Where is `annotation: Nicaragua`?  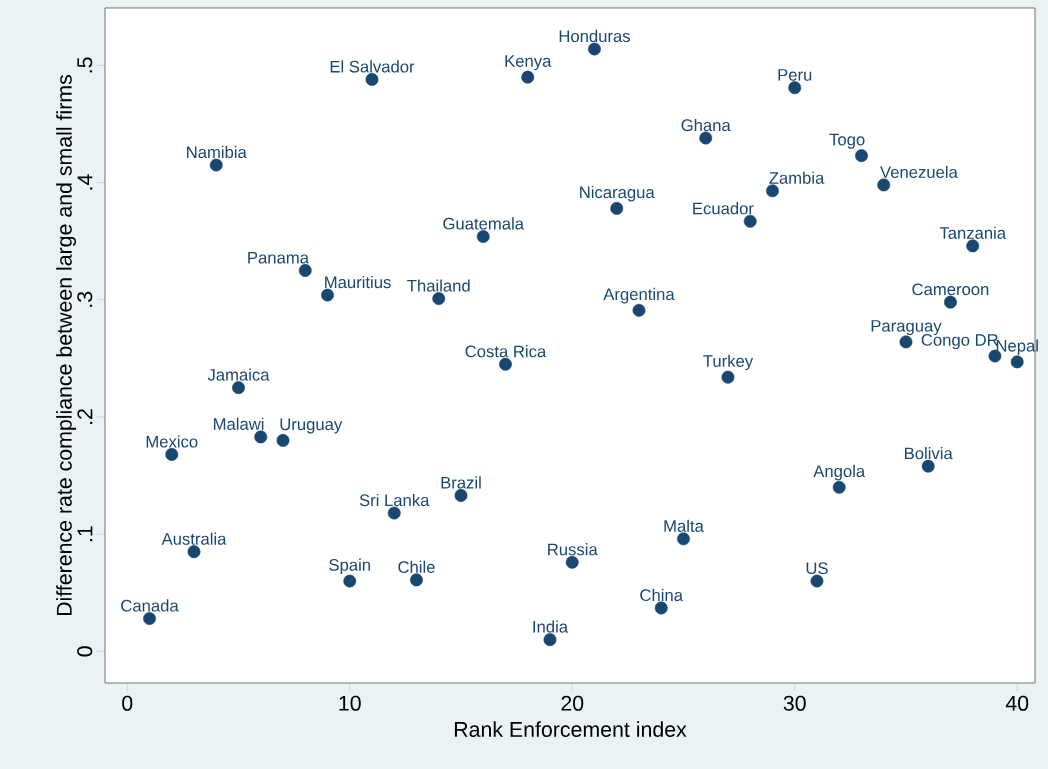
annotation: Nicaragua is located at coordinates (617, 193).